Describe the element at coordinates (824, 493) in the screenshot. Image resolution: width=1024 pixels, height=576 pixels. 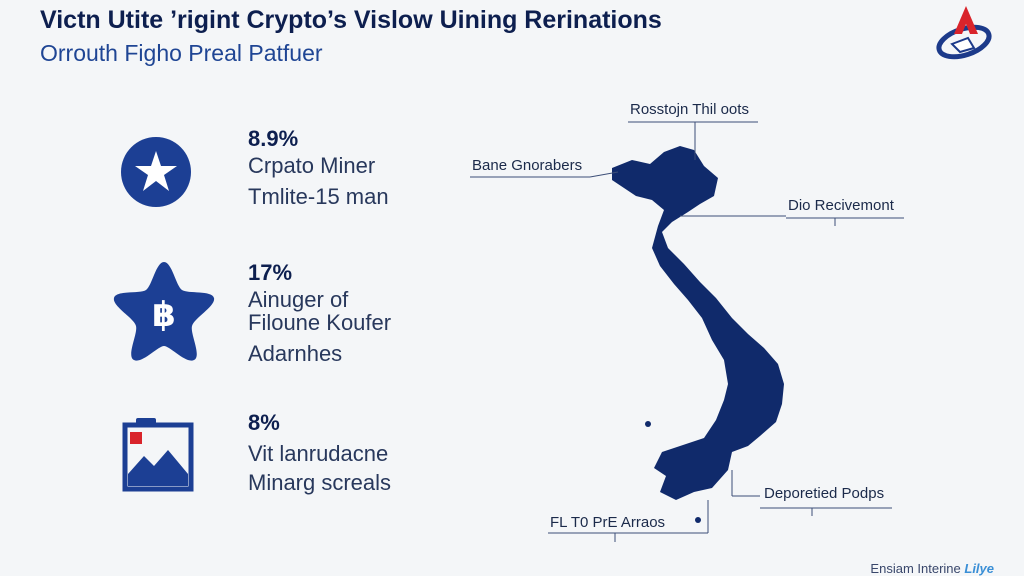
I see `map-callout: Deporetied Podps` at that location.